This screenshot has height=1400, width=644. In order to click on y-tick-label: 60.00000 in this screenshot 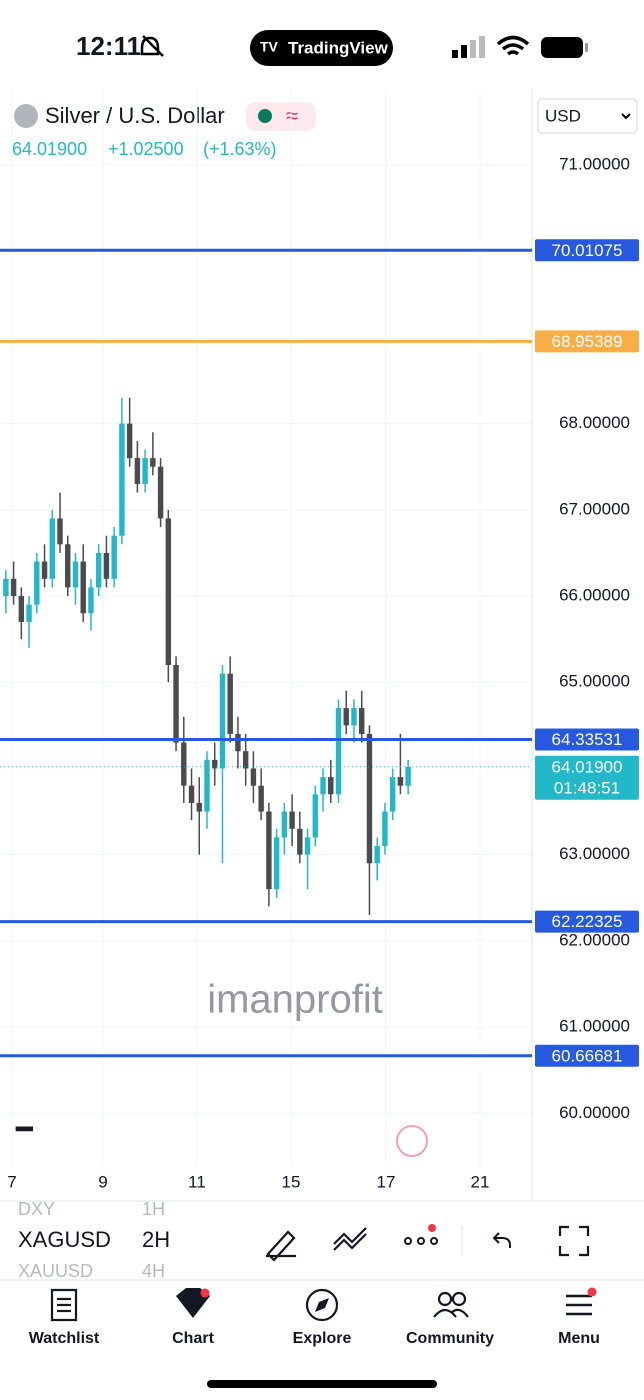, I will do `click(594, 1112)`.